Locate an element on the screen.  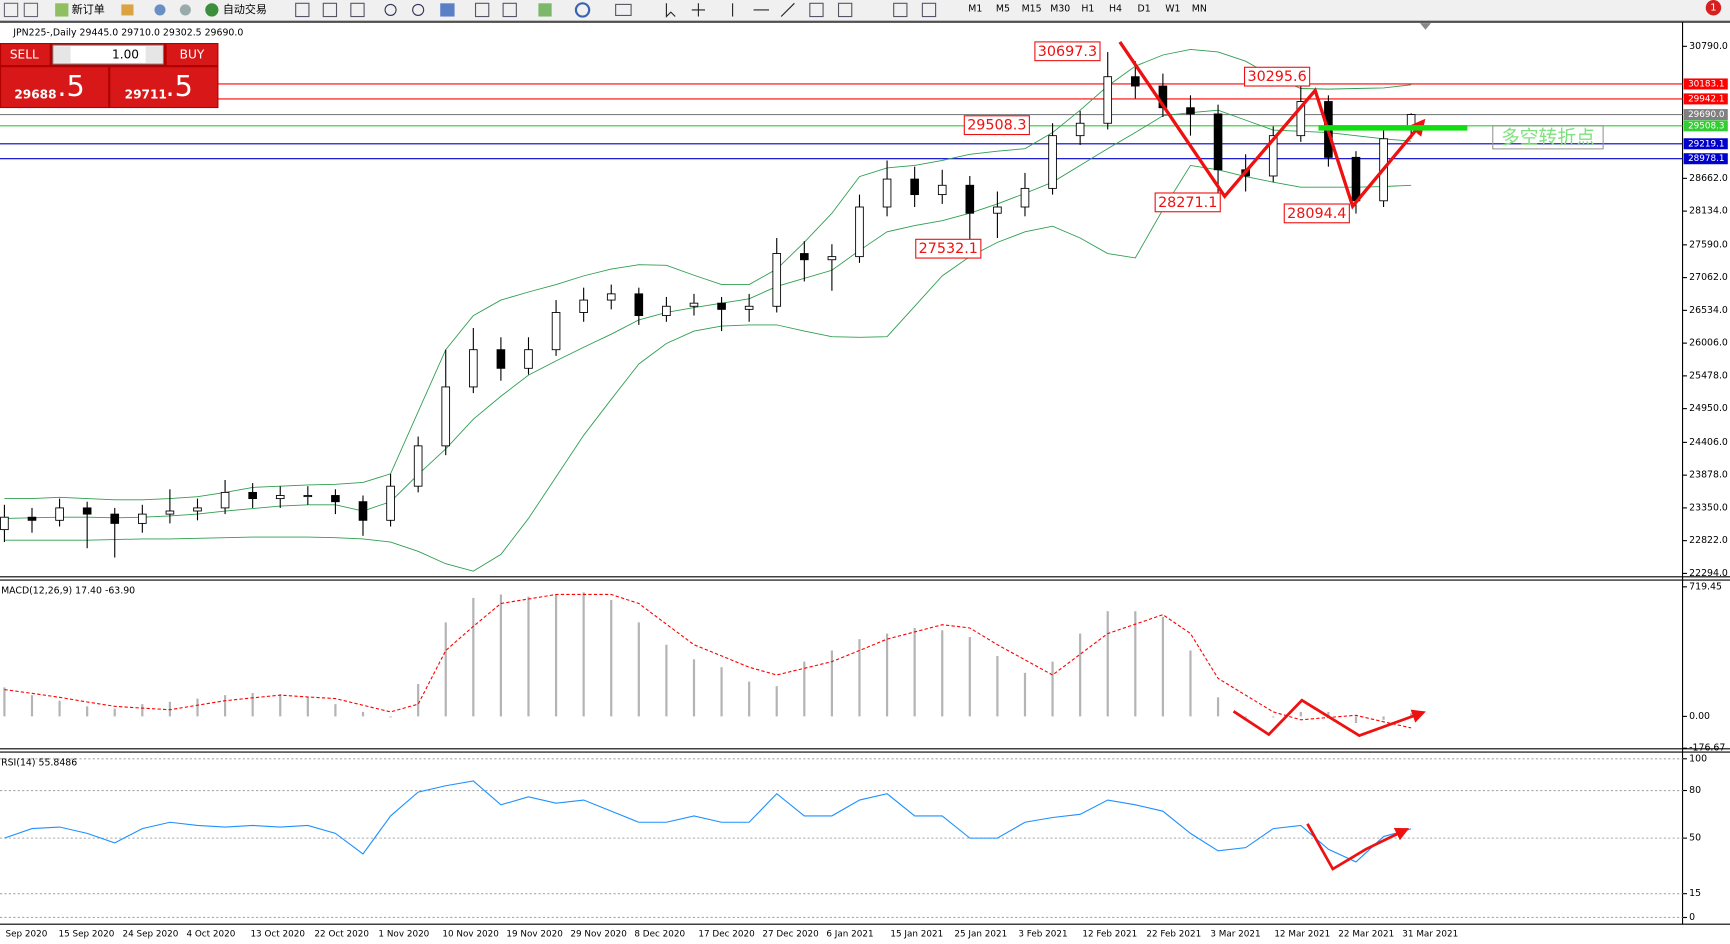
toolbar is located at coordinates (865, 10).